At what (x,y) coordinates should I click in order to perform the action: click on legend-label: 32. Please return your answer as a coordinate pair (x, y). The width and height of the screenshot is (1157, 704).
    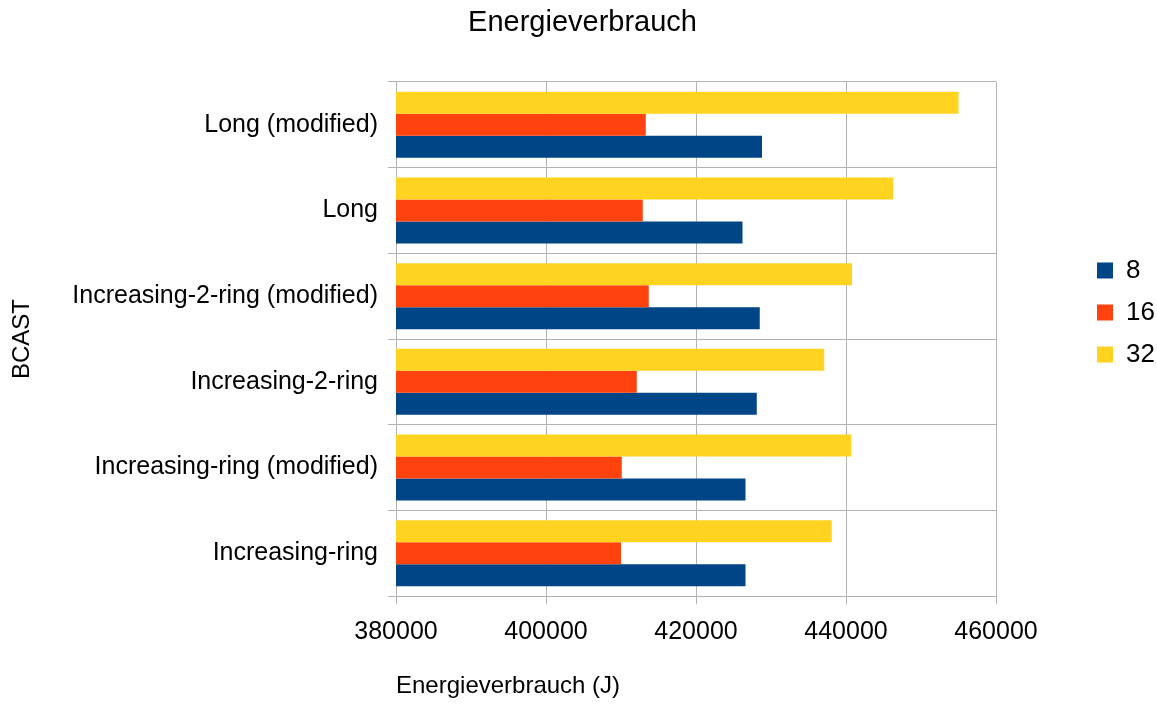
    Looking at the image, I should click on (1140, 352).